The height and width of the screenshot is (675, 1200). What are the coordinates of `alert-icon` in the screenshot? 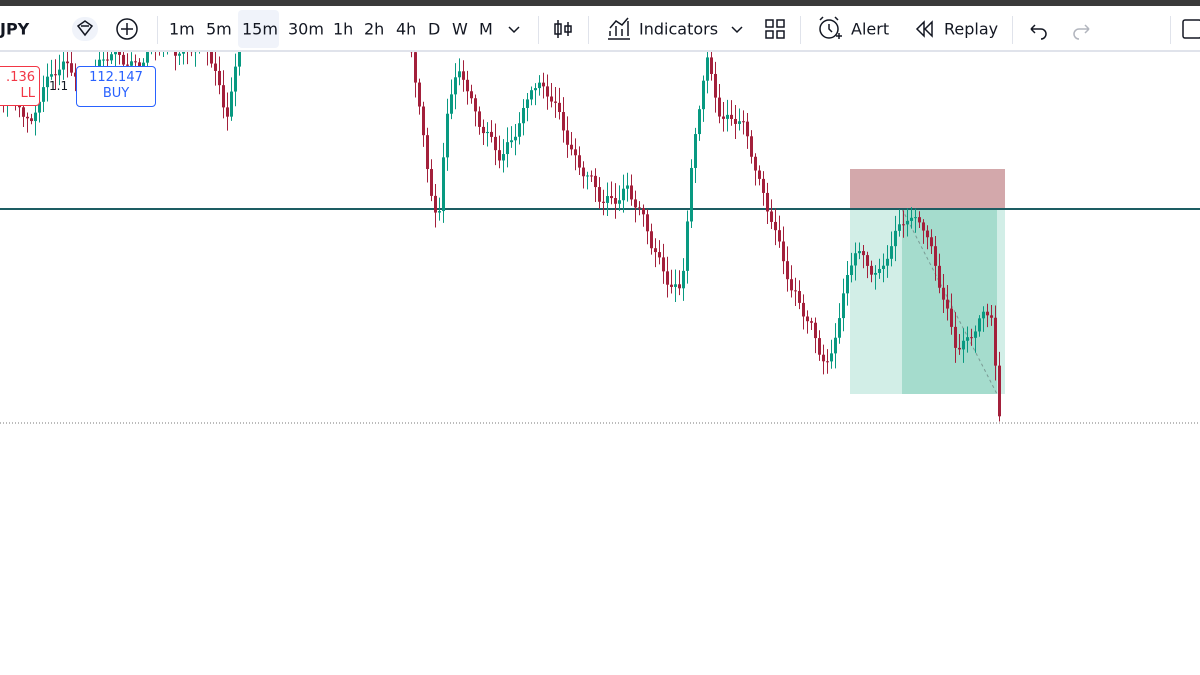 It's located at (829, 29).